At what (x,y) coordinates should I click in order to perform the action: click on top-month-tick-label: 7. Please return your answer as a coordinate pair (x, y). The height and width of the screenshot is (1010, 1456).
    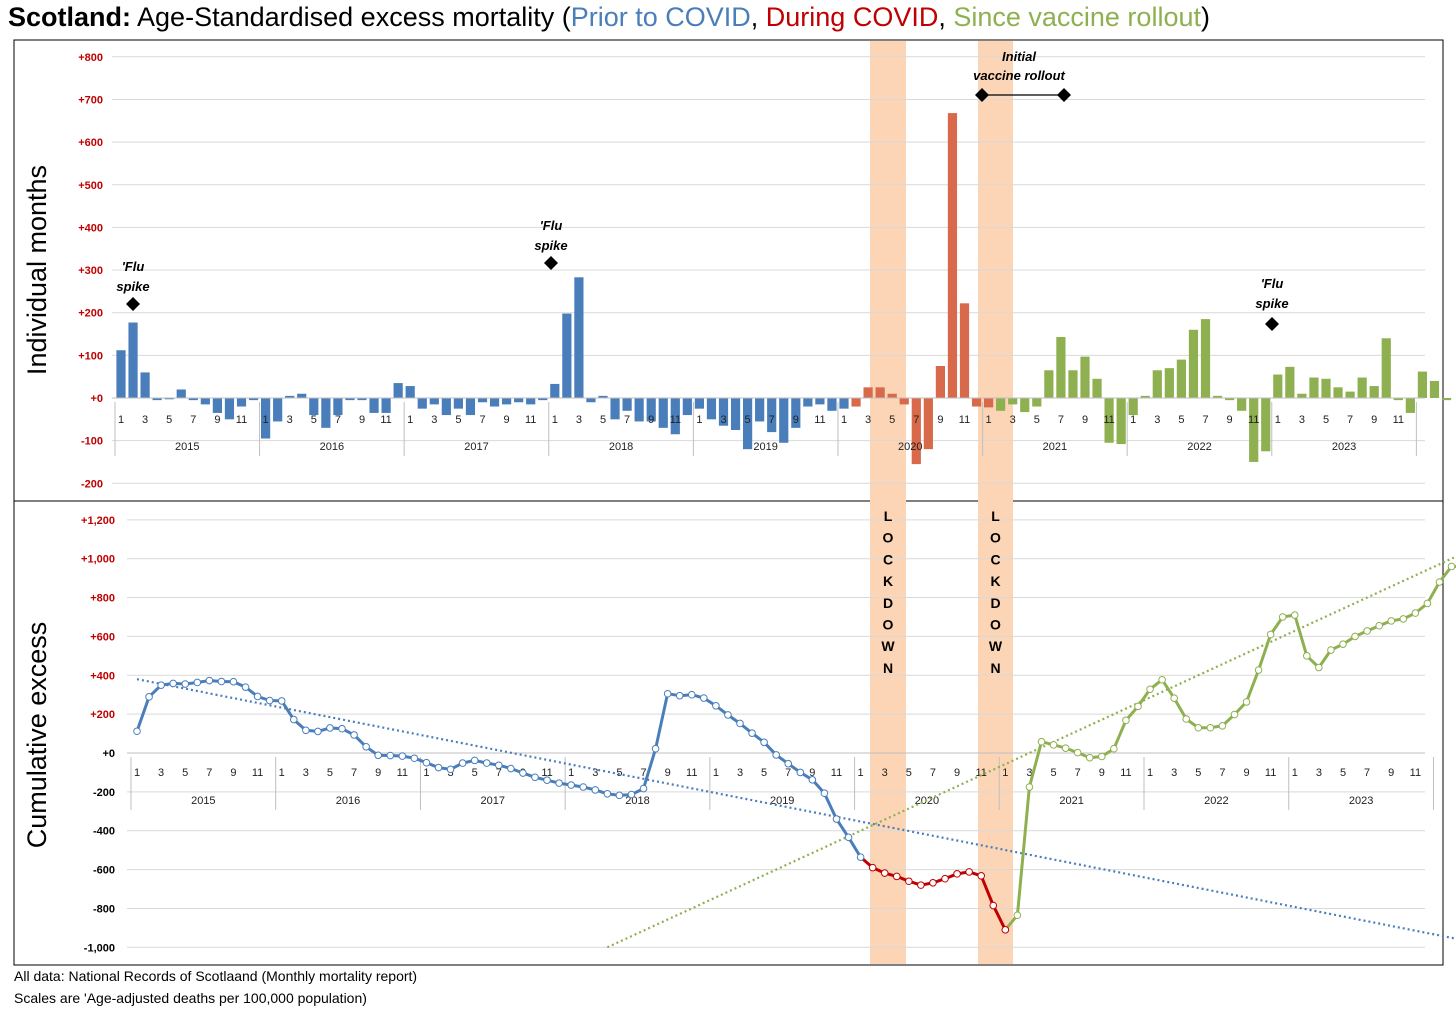
    Looking at the image, I should click on (1205, 420).